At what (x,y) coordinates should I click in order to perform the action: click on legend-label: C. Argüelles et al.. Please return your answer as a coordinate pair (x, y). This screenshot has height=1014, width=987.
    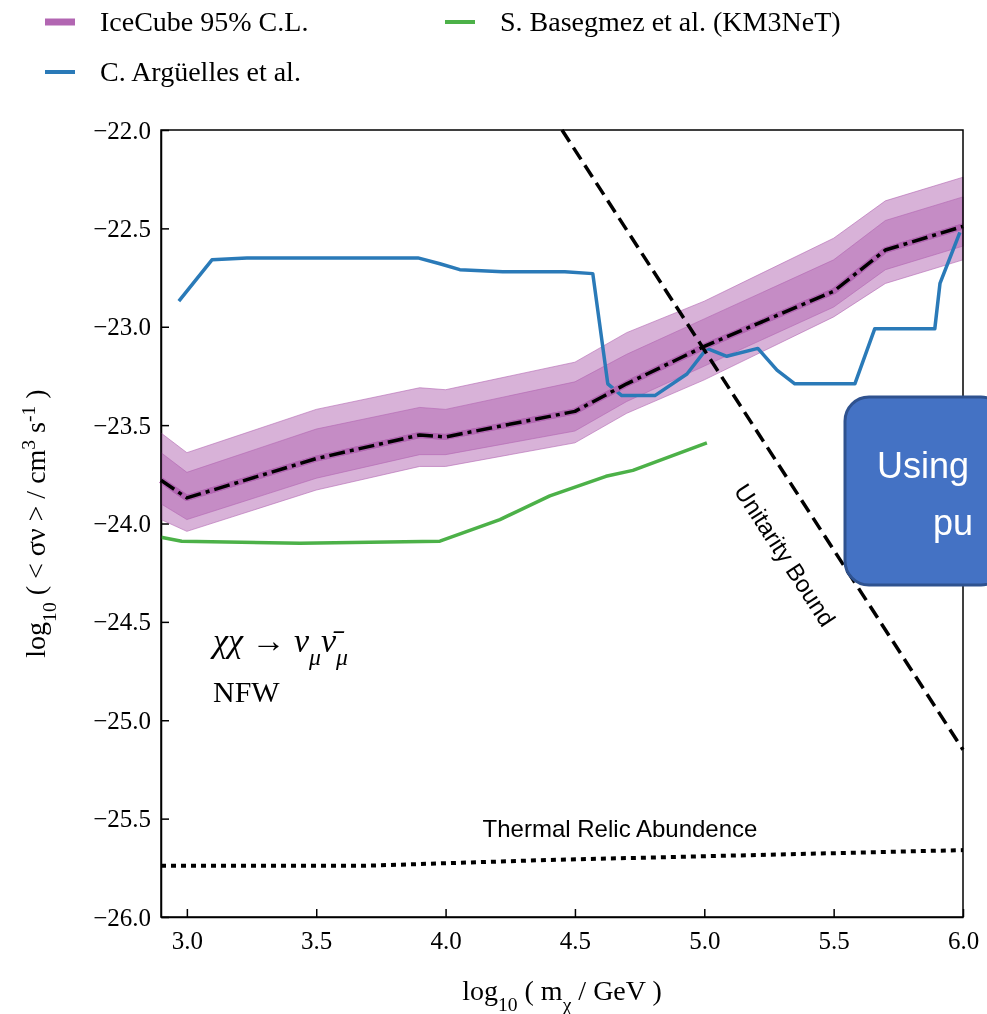
    Looking at the image, I should click on (200, 71).